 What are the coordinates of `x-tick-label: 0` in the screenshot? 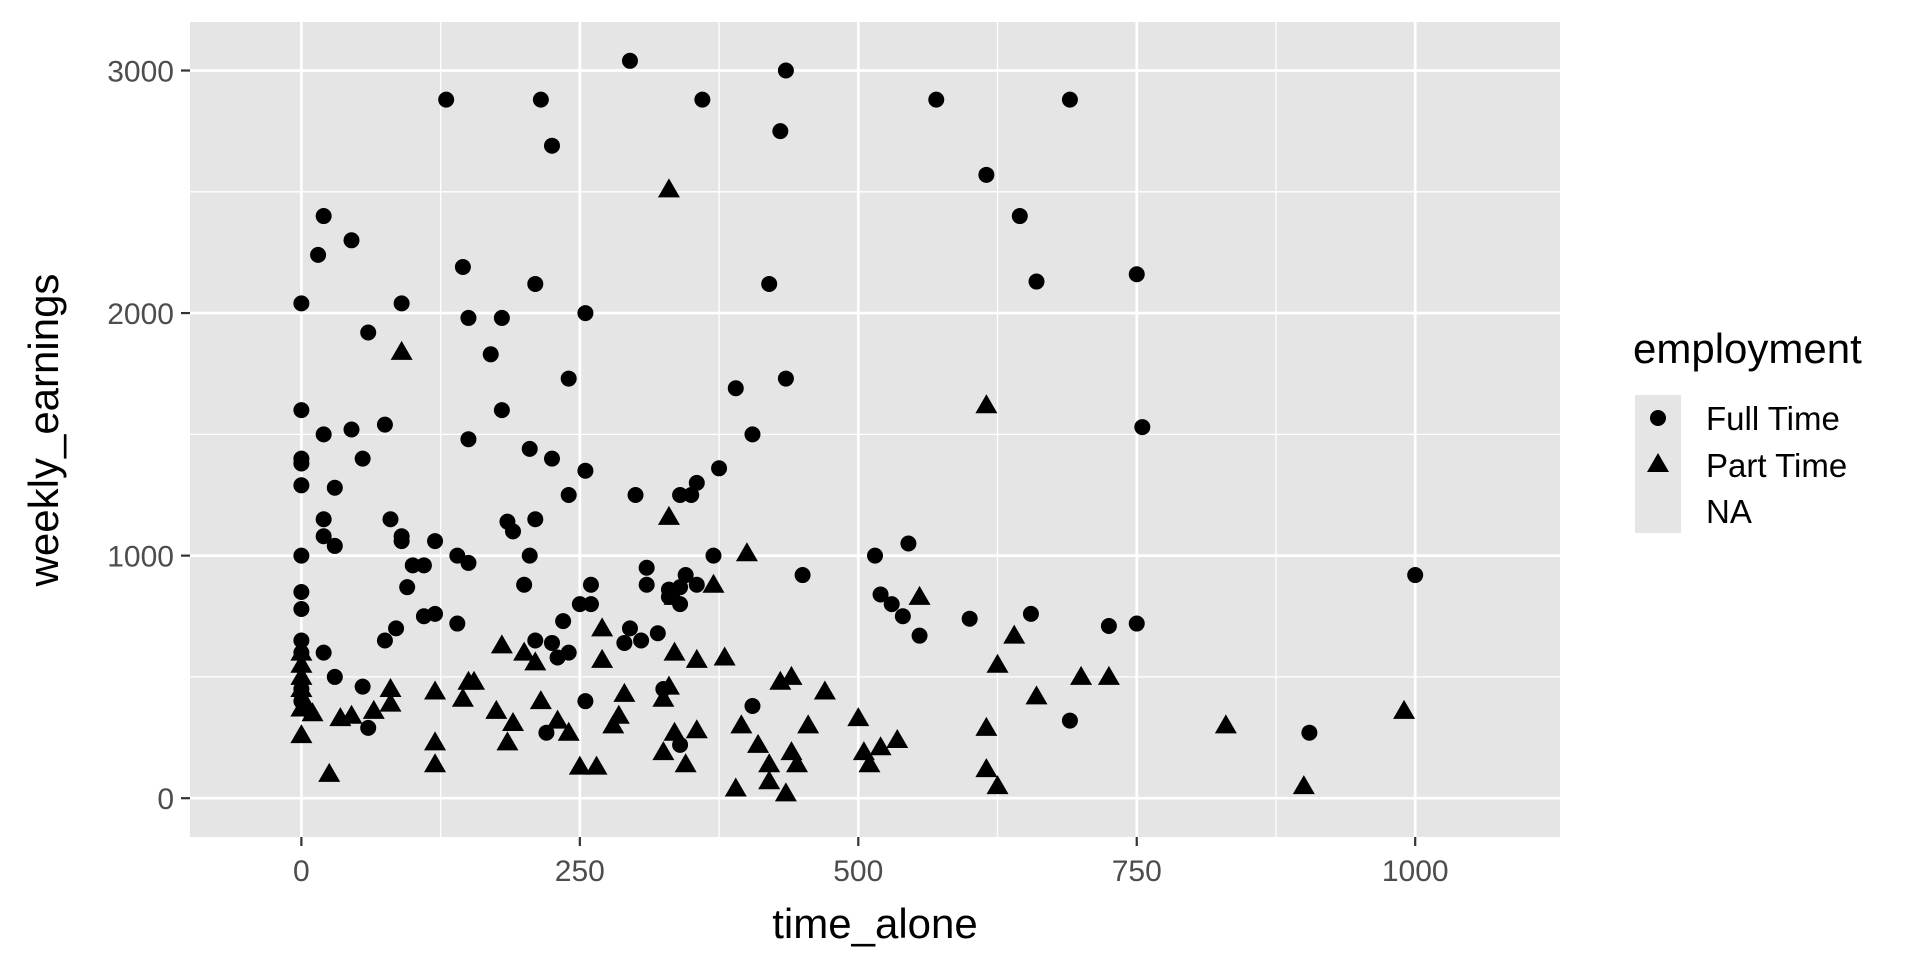 It's located at (301, 871).